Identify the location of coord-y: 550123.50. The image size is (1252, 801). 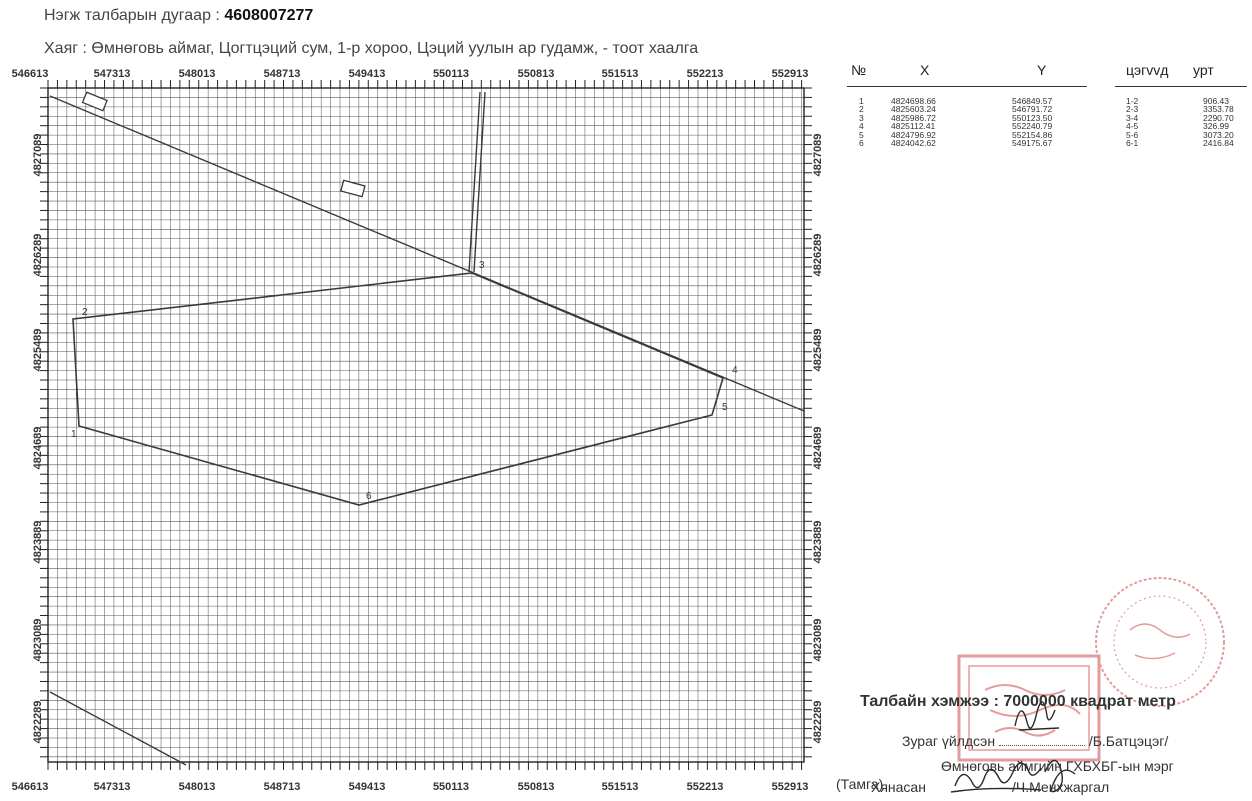
(1032, 117).